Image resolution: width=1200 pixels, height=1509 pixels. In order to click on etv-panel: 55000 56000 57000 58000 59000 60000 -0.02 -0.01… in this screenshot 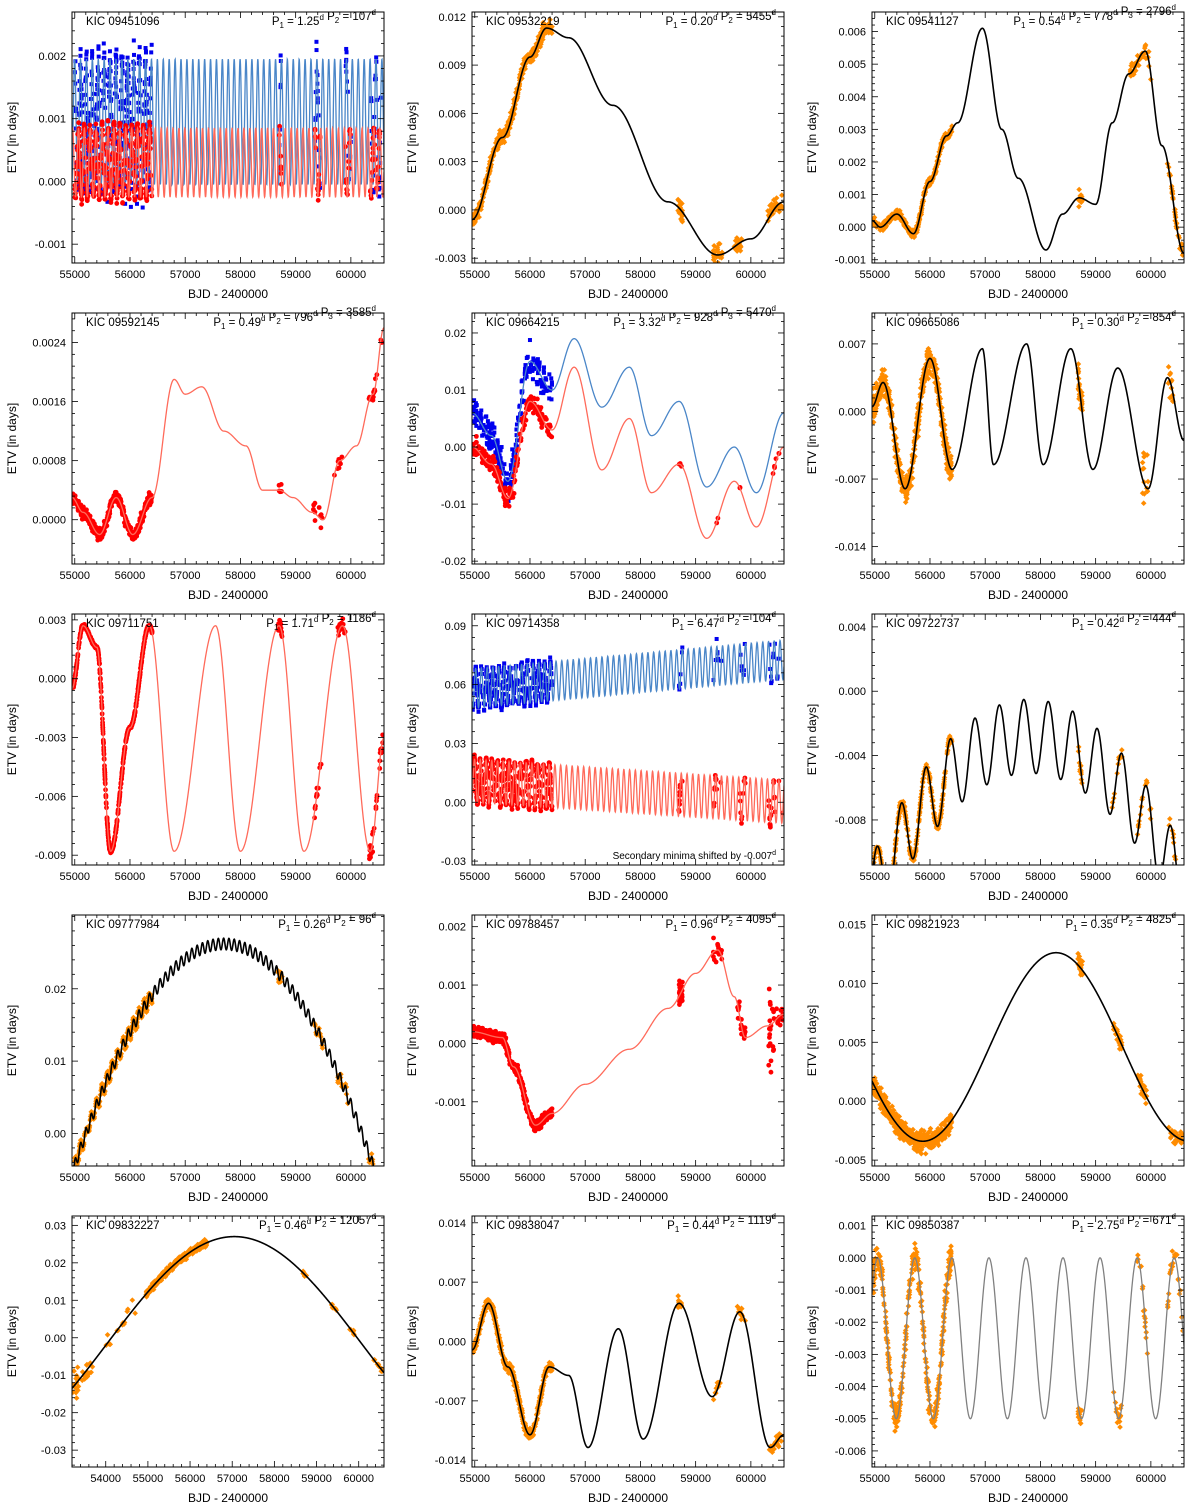, I will do `click(600, 453)`.